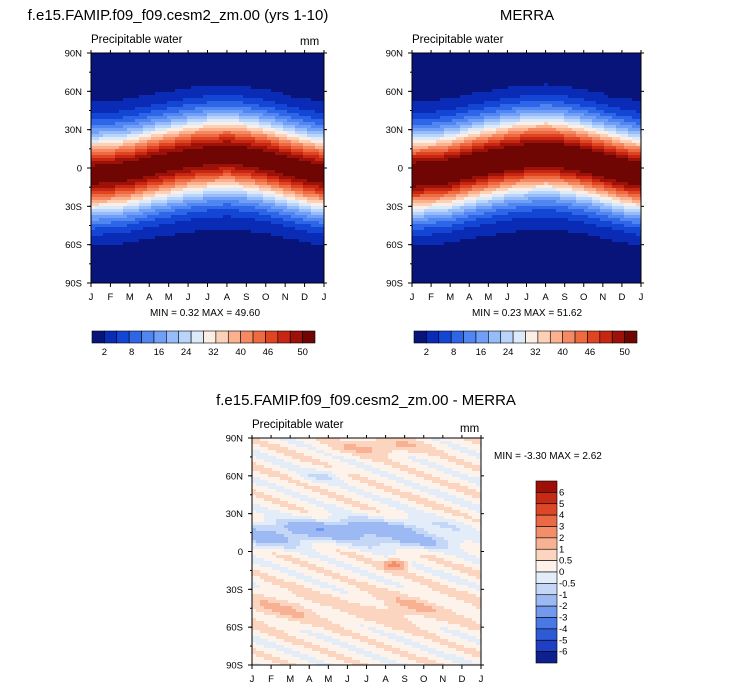  Describe the element at coordinates (73, 245) in the screenshot. I see `y-tick-label: 60S` at that location.